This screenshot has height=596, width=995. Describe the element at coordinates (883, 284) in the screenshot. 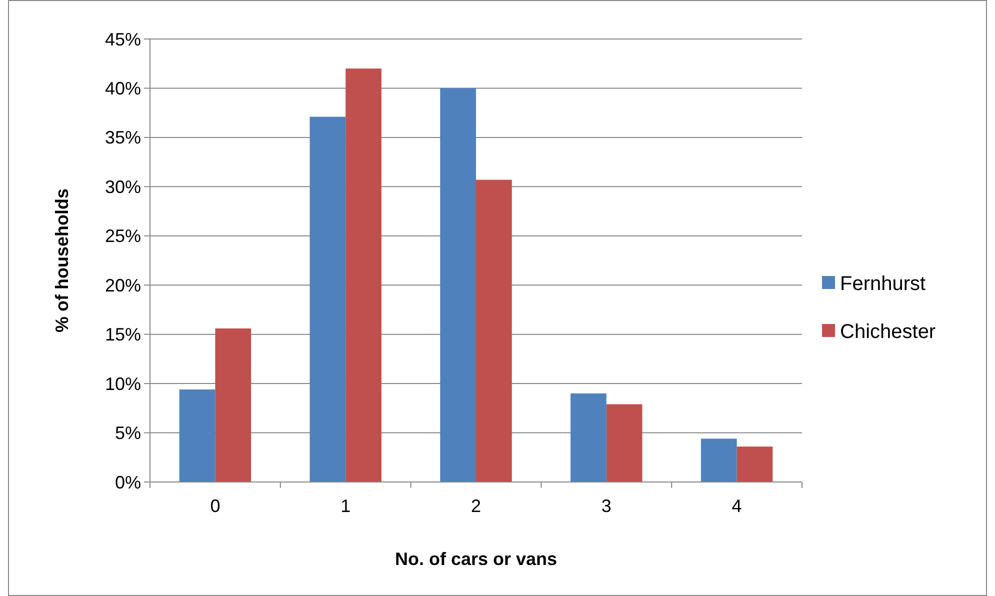

I see `legend-label: Fernhurst` at that location.